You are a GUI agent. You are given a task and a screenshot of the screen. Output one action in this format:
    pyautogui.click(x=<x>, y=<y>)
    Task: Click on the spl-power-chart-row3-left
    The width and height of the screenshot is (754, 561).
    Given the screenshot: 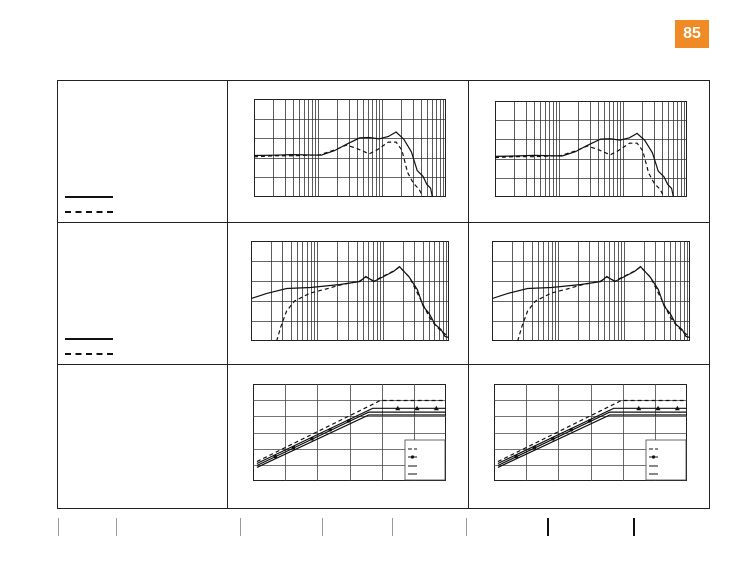 What is the action you would take?
    pyautogui.click(x=349, y=432)
    